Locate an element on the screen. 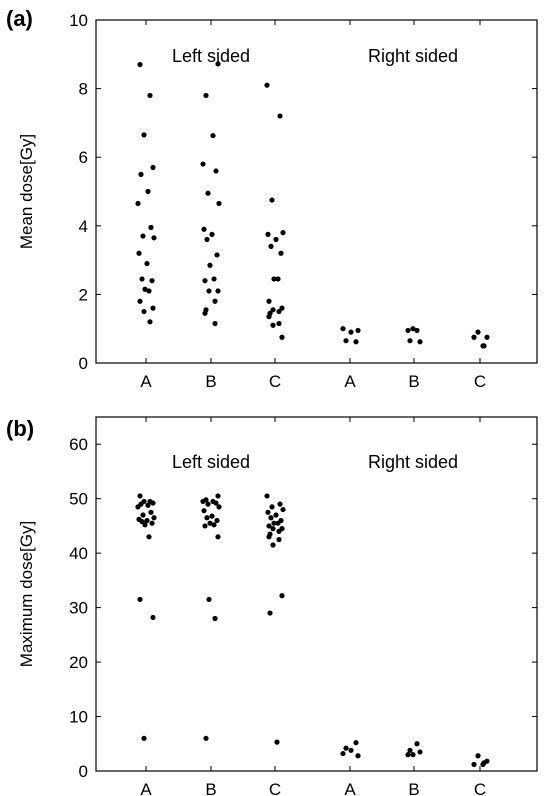 Image resolution: width=547 pixels, height=796 pixels. y-tick-label: 30 is located at coordinates (78, 608).